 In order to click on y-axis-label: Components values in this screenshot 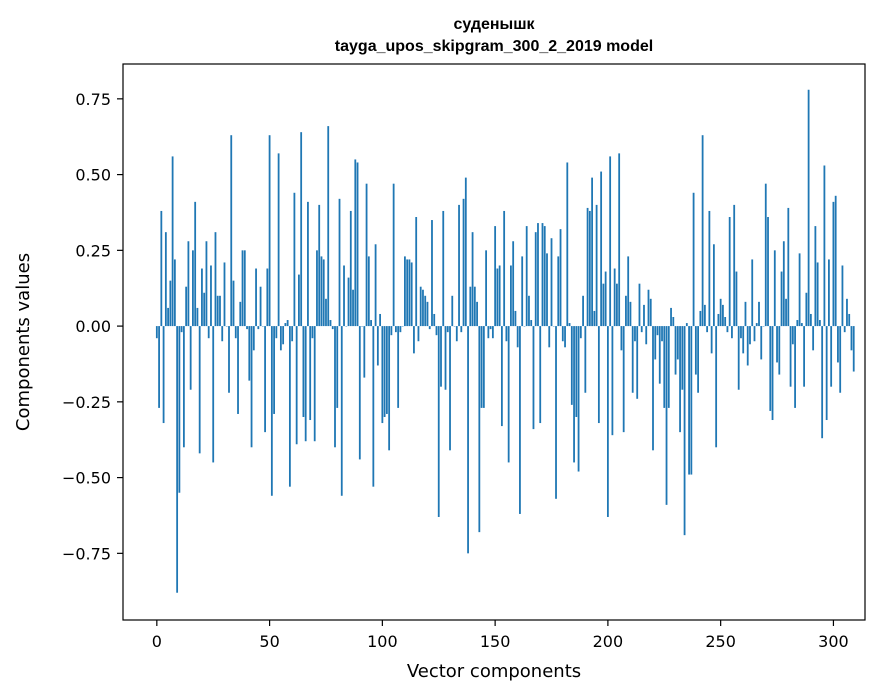, I will do `click(23, 342)`.